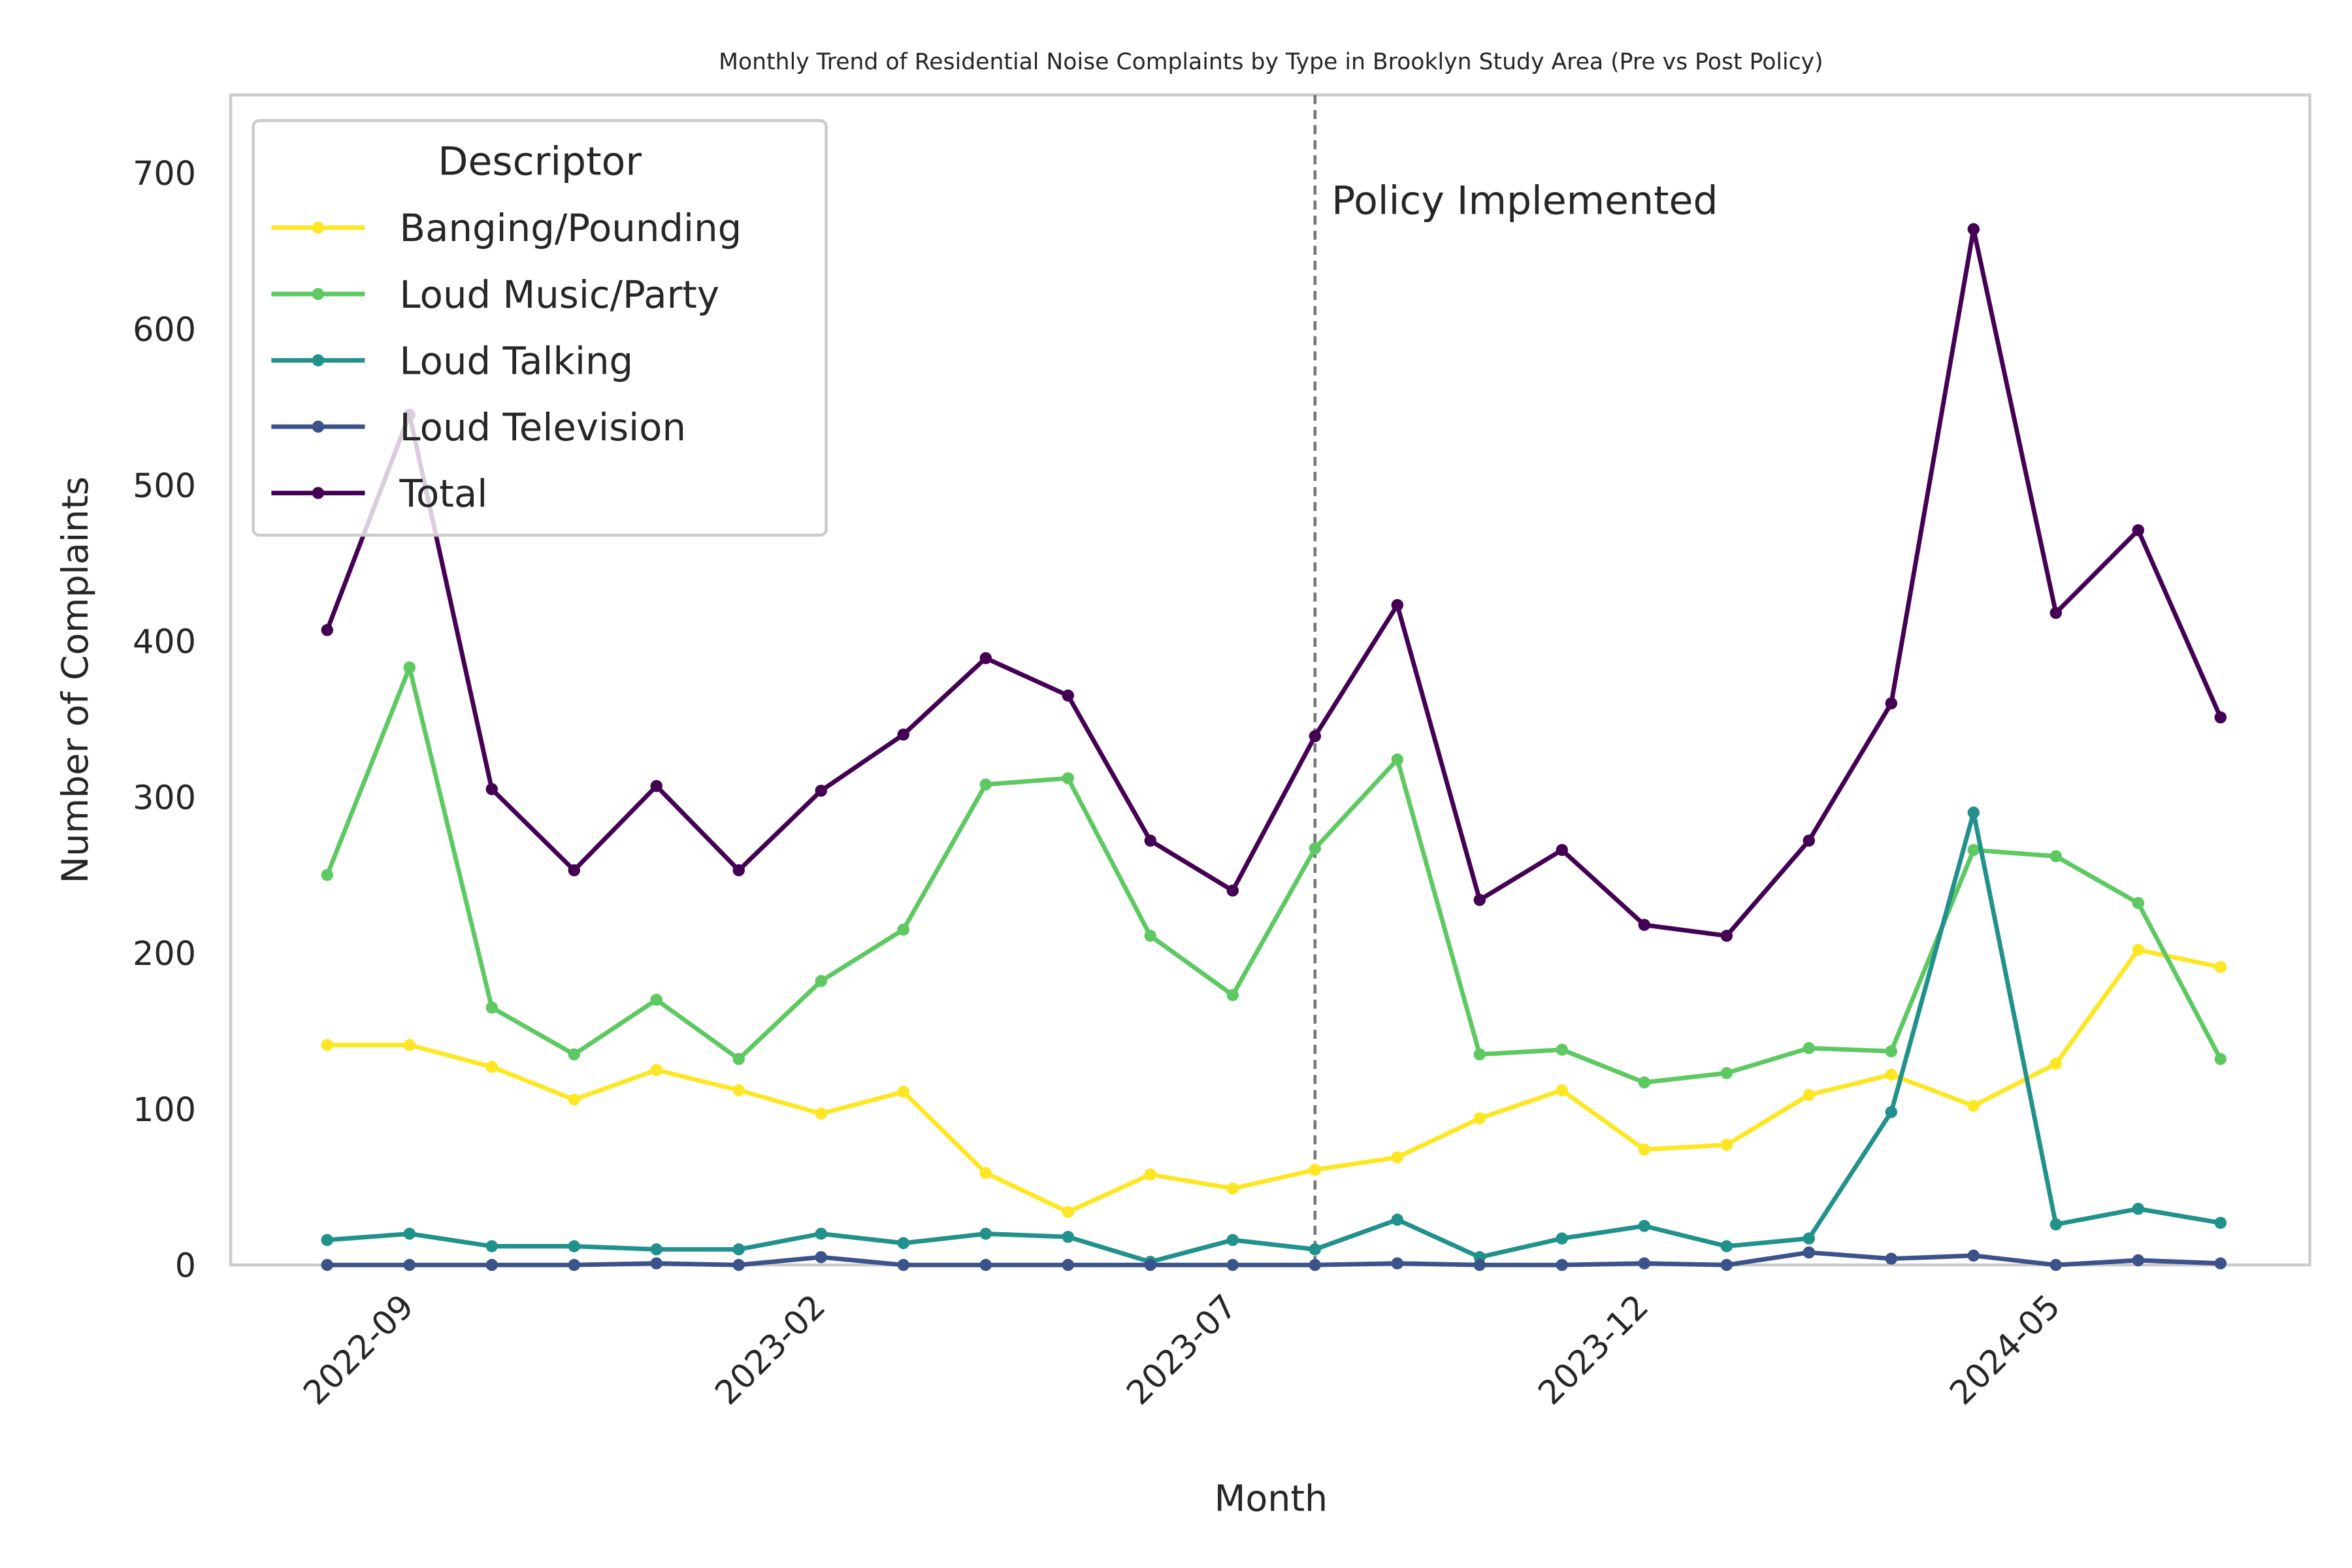  What do you see at coordinates (164, 953) in the screenshot?
I see `y-tick-label: 200` at bounding box center [164, 953].